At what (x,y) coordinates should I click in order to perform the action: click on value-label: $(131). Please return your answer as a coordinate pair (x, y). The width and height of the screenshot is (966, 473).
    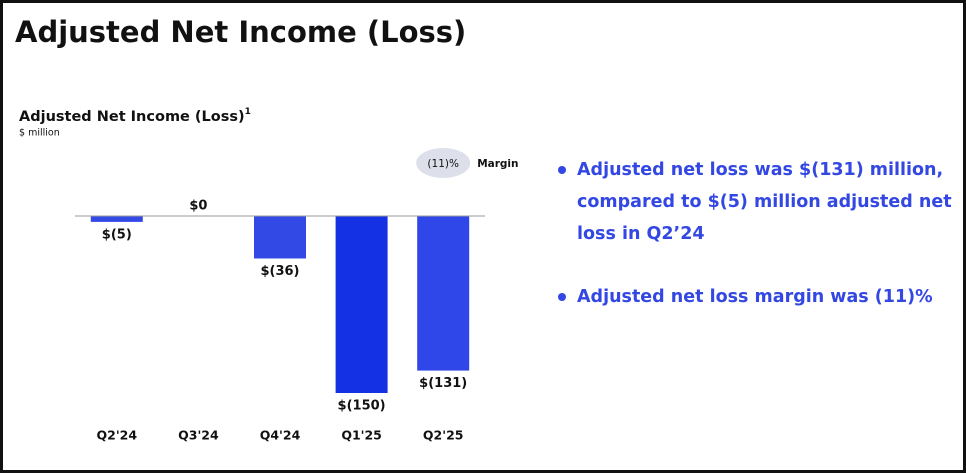
    Looking at the image, I should click on (443, 383).